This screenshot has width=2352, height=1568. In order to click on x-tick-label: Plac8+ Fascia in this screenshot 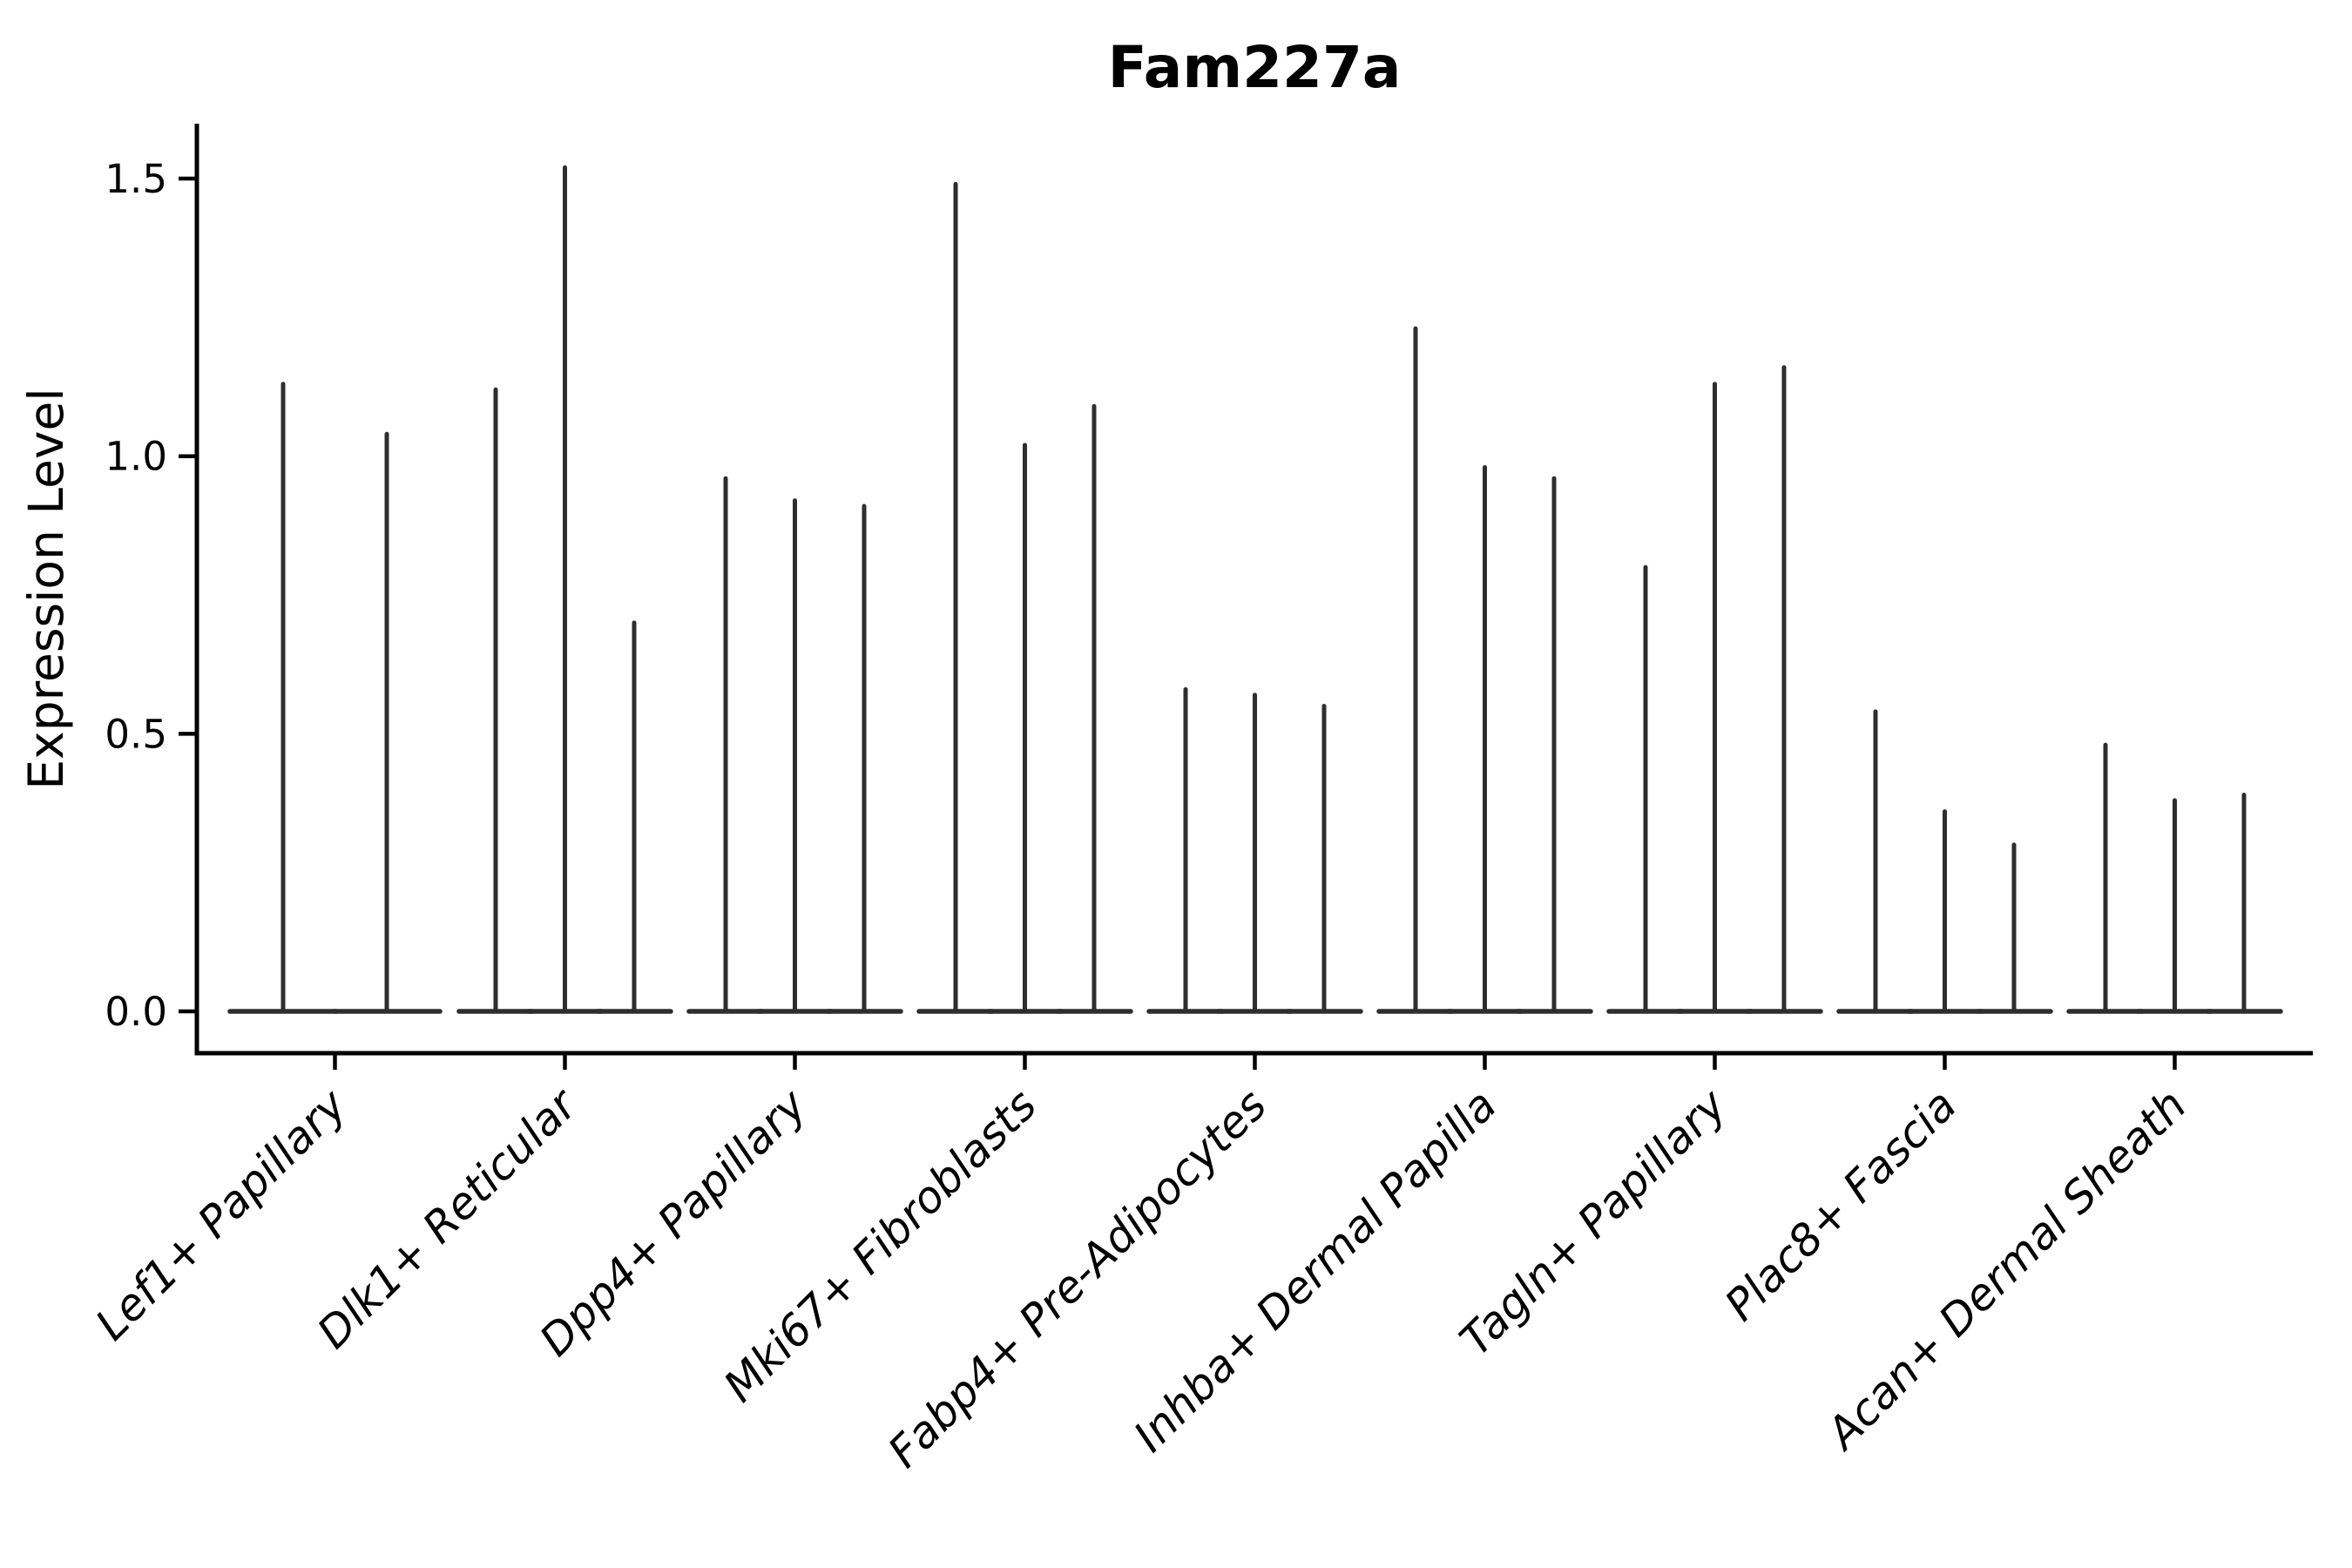, I will do `click(1841, 1204)`.